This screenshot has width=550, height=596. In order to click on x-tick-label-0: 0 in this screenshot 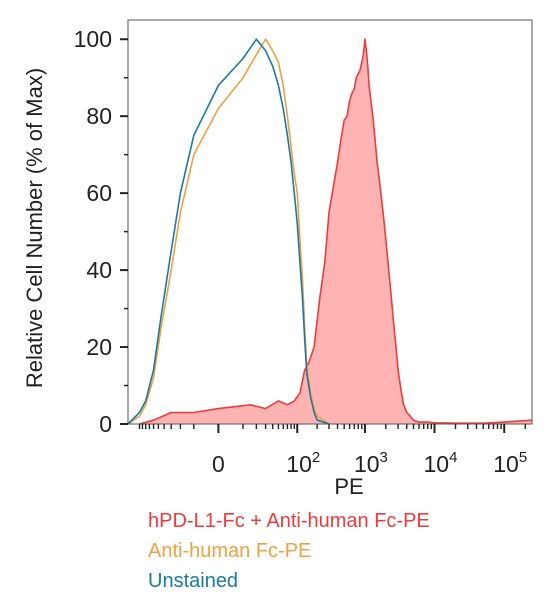, I will do `click(218, 464)`.